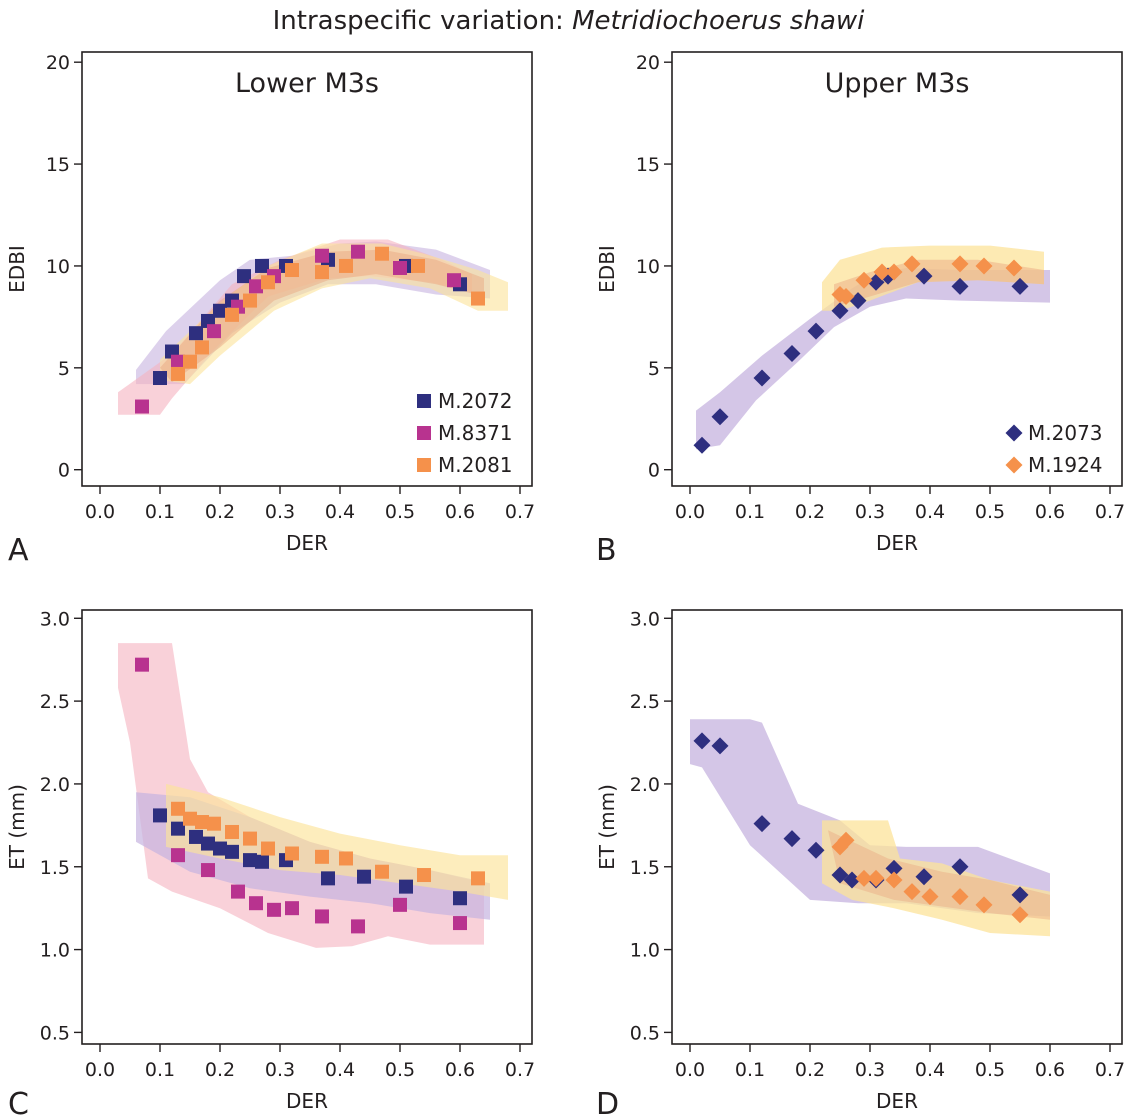 This screenshot has width=1137, height=1116. Describe the element at coordinates (870, 1070) in the screenshot. I see `x-tick-label: 0.3` at that location.